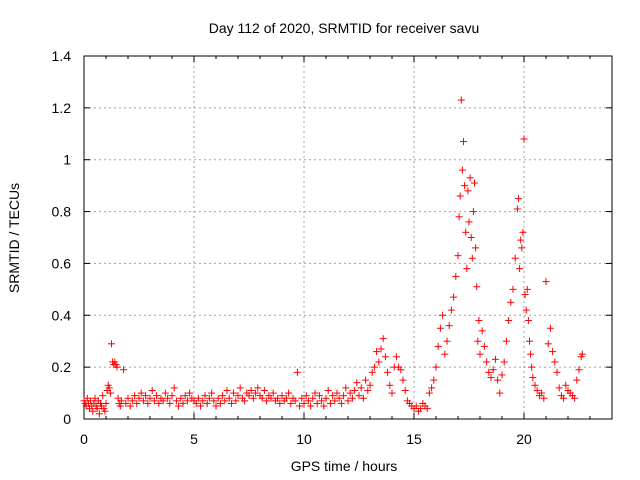 The image size is (640, 480). Describe the element at coordinates (304, 439) in the screenshot. I see `x-tick-label: 10` at that location.